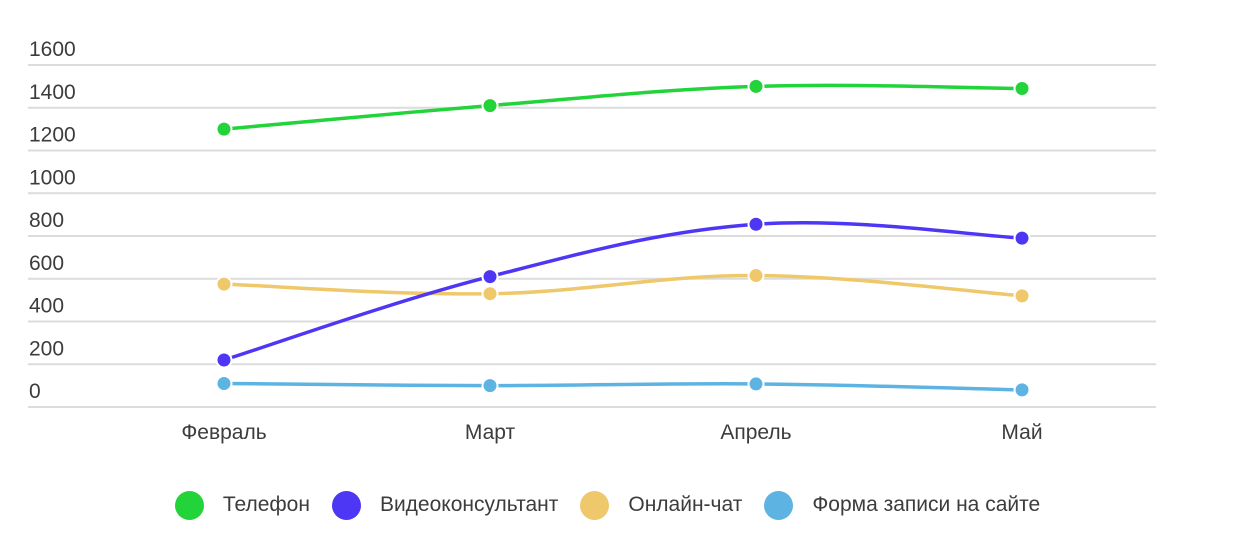 The image size is (1237, 554). Describe the element at coordinates (52, 135) in the screenshot. I see `y-tick-label: 1200` at that location.